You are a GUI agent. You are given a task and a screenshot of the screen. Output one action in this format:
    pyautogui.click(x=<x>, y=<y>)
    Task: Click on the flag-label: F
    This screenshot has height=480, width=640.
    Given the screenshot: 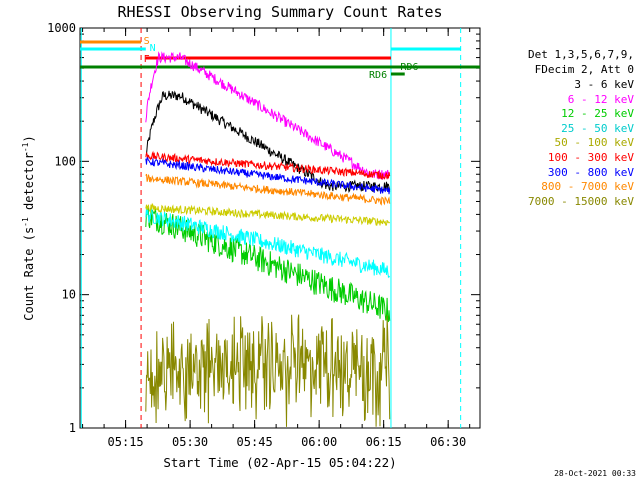 What is the action you would take?
    pyautogui.click(x=147, y=59)
    